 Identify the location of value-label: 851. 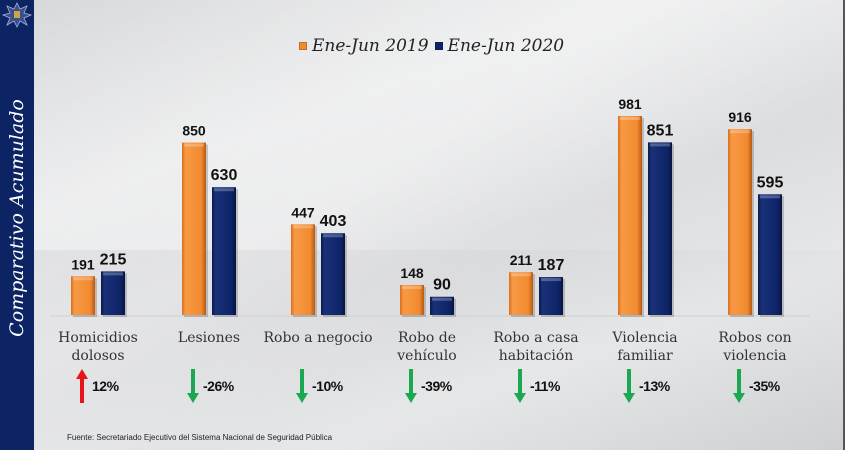
(660, 130).